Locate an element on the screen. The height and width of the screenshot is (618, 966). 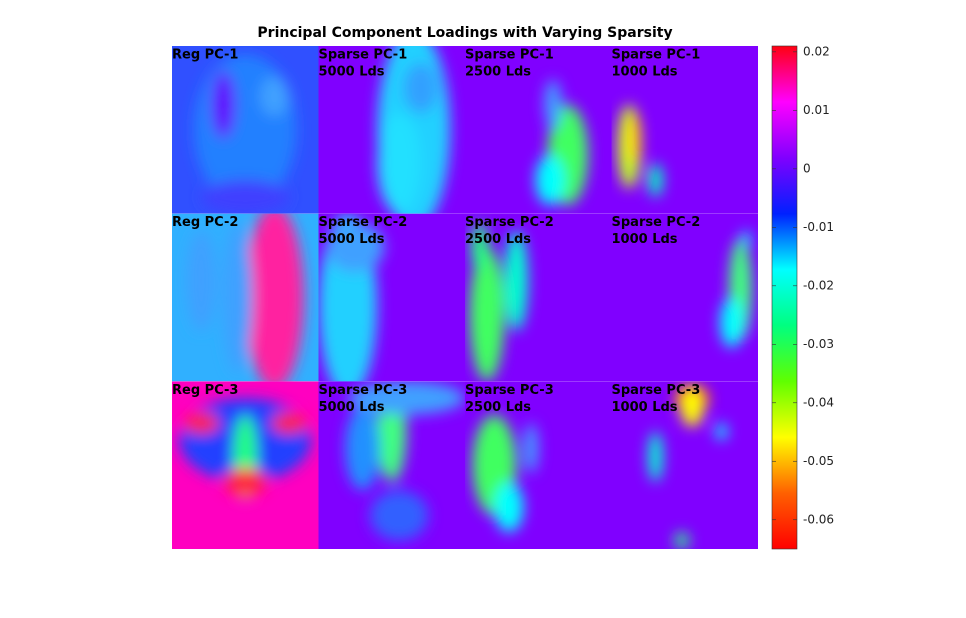
colorbar-tick-label: 0.01 is located at coordinates (816, 110).